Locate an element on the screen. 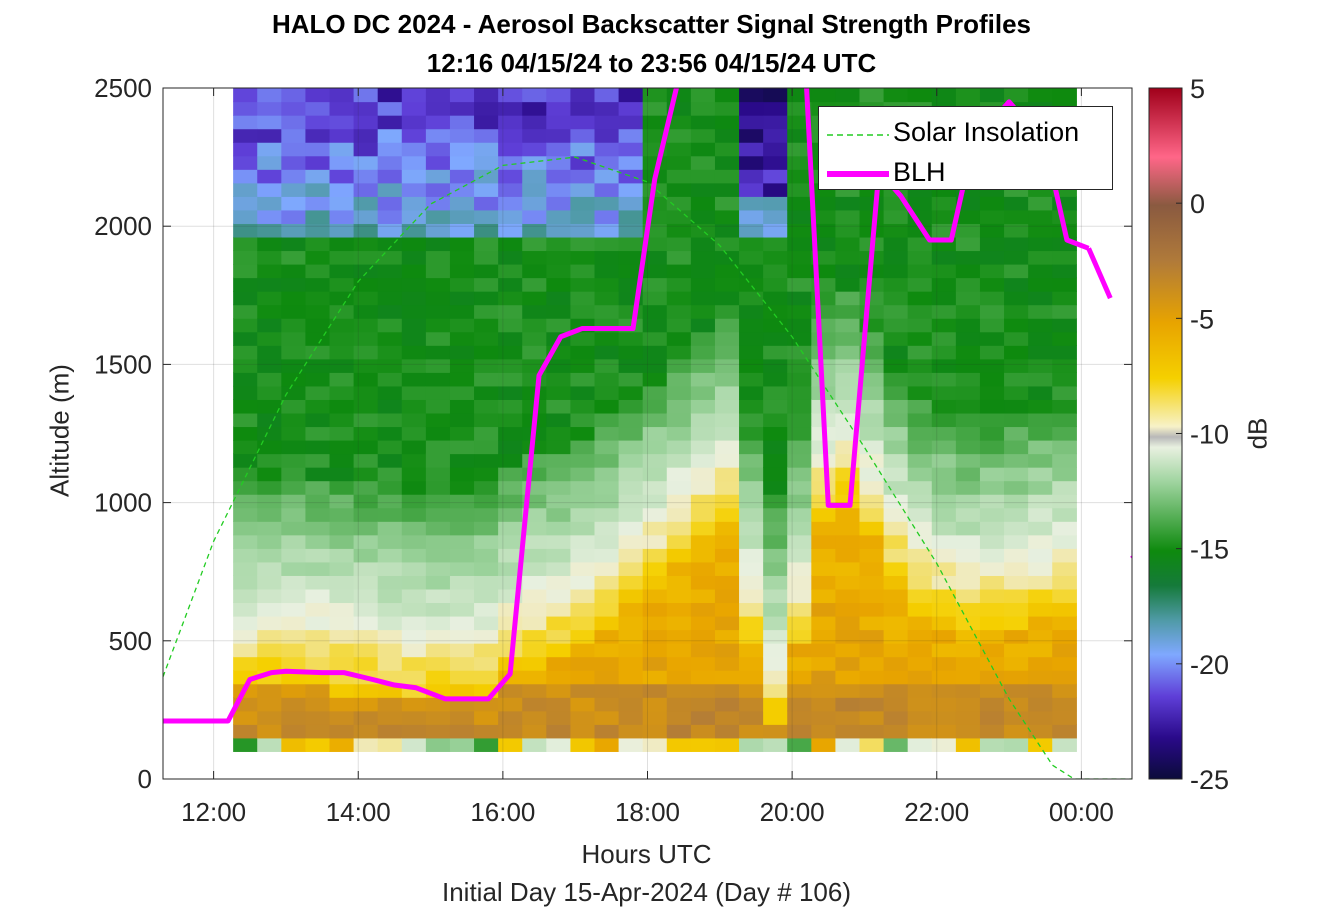 The image size is (1343, 911). legend-label-solar: Solar Insolation is located at coordinates (986, 132).